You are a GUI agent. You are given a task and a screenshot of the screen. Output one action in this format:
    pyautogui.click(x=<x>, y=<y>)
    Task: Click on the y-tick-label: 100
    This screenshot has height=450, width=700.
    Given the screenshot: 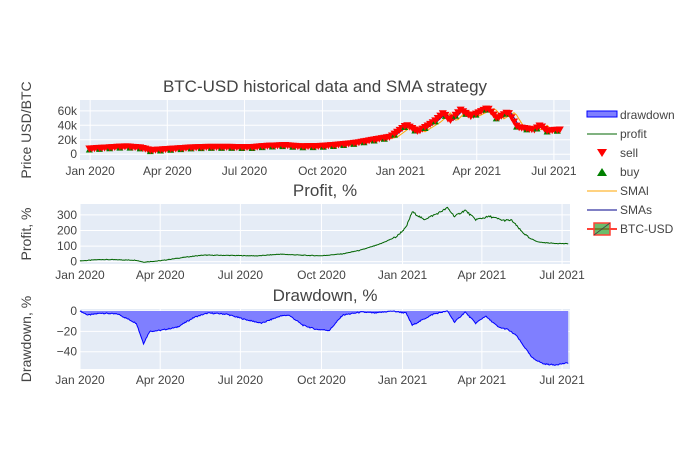 What is the action you would take?
    pyautogui.click(x=67, y=246)
    